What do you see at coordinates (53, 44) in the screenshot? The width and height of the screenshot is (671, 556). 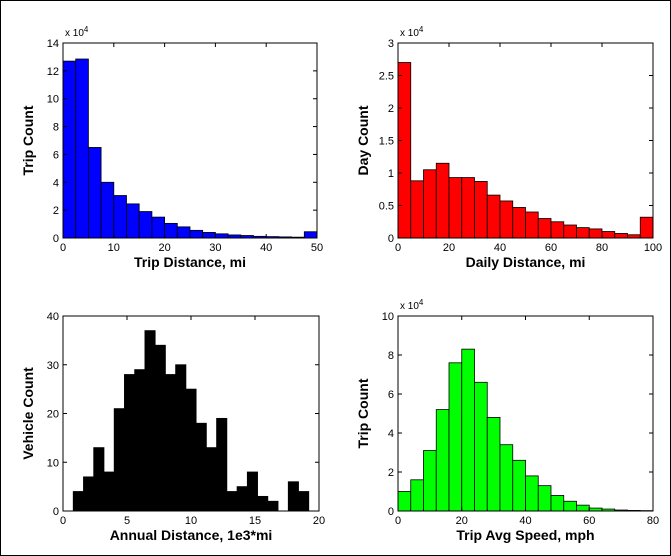 I see `y-tick-label: 14` at bounding box center [53, 44].